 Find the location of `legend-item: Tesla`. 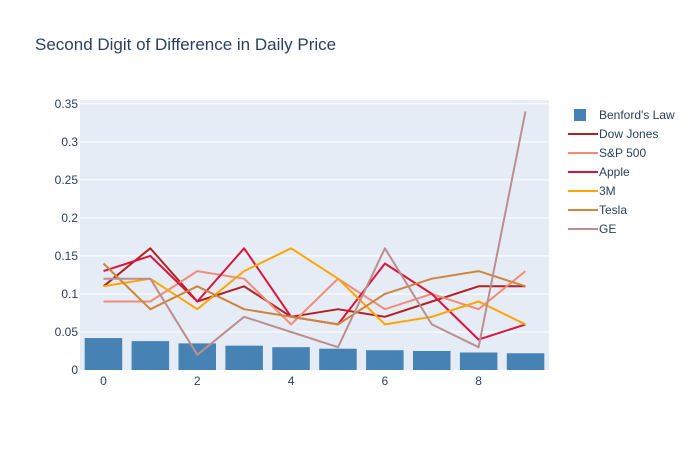

legend-item: Tesla is located at coordinates (597, 210).